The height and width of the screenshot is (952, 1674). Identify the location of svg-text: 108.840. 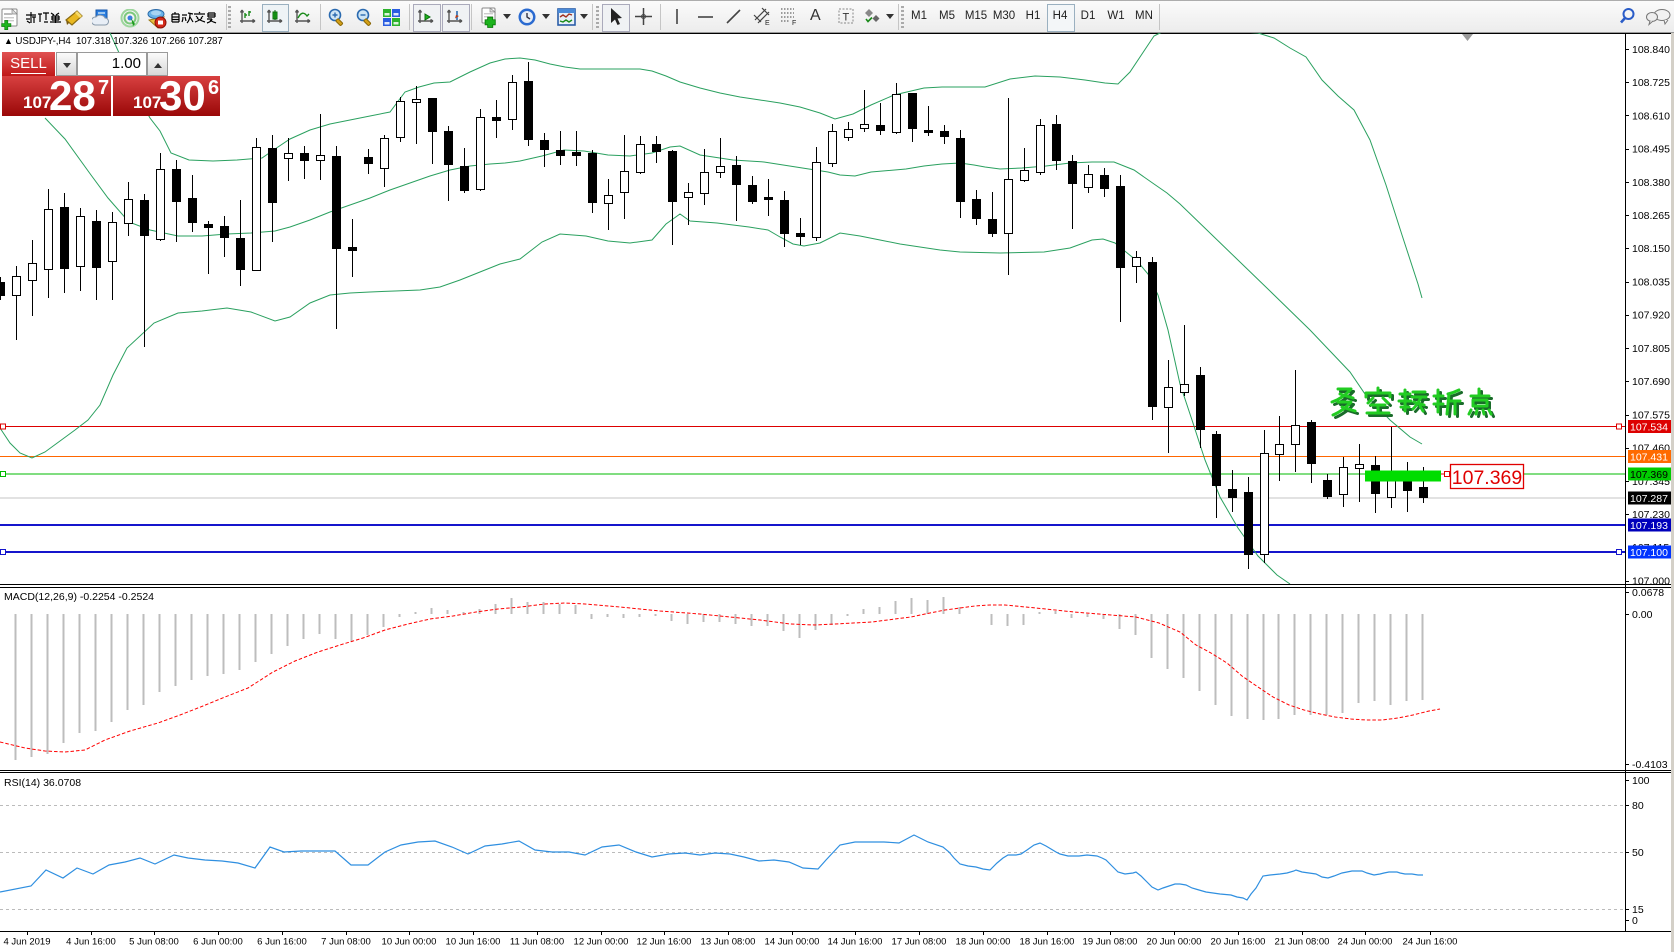
(1651, 50).